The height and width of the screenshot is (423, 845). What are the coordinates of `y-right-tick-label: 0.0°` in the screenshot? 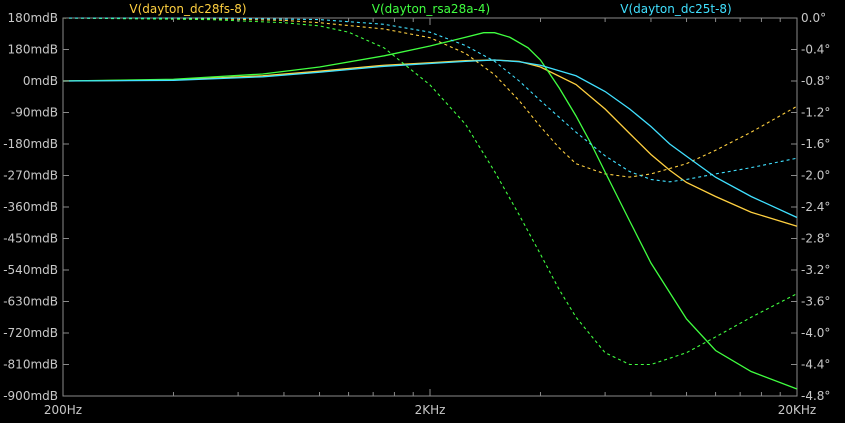 It's located at (813, 18).